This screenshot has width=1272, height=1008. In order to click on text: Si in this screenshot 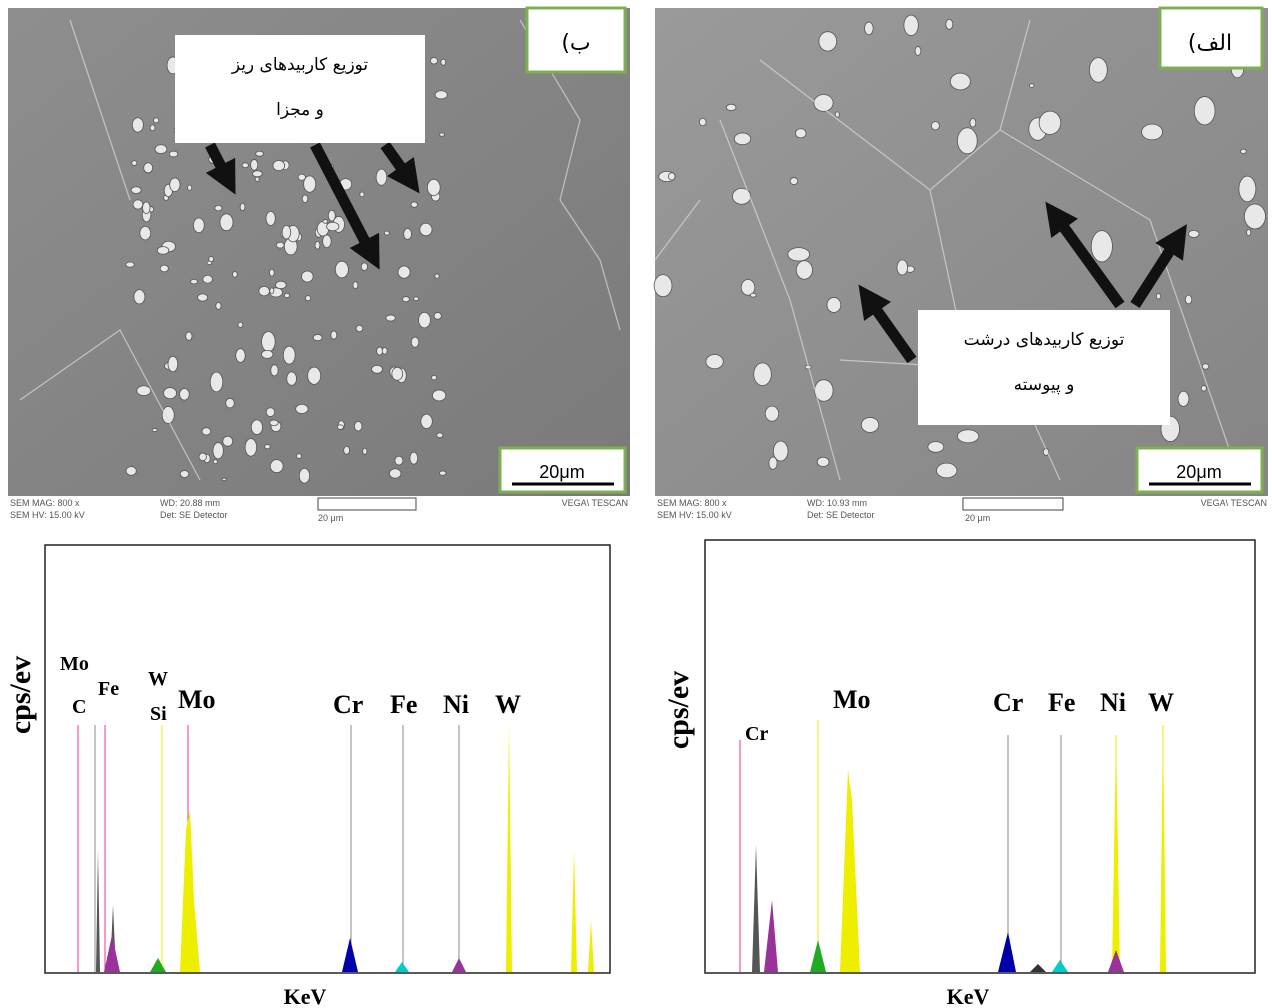, I will do `click(158, 714)`.